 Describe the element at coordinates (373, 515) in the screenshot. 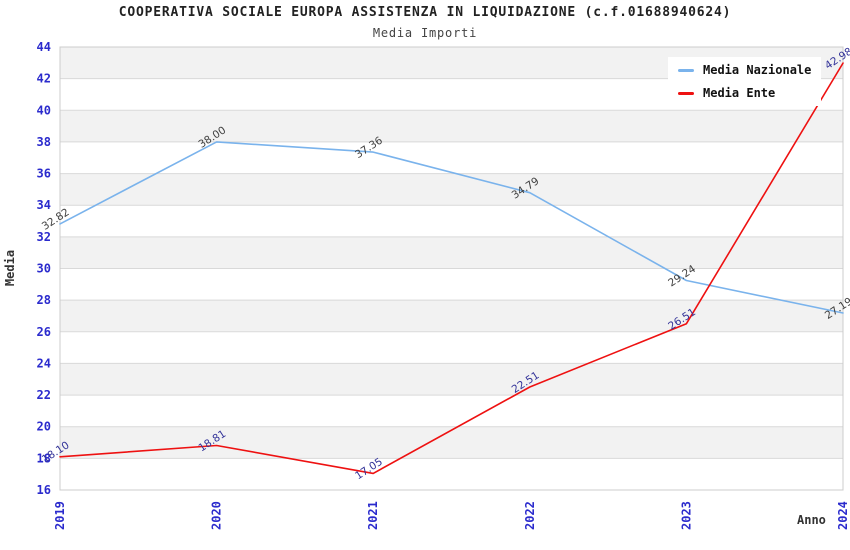

I see `x-tick-label: 2021` at that location.